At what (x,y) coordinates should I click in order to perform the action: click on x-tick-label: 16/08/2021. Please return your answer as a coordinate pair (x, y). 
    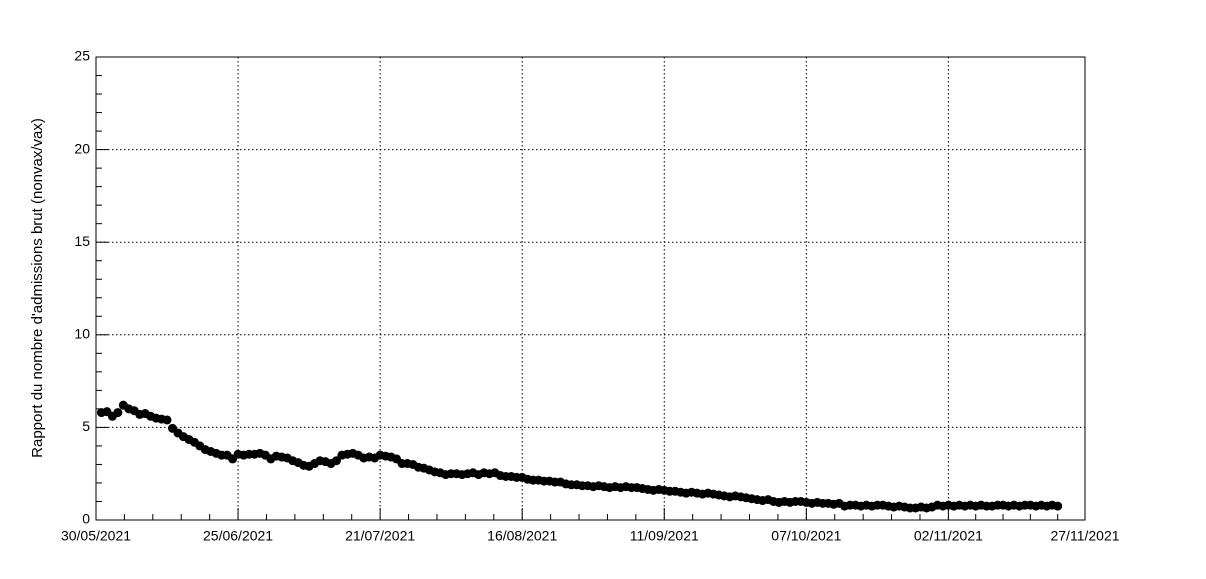
    Looking at the image, I should click on (522, 536).